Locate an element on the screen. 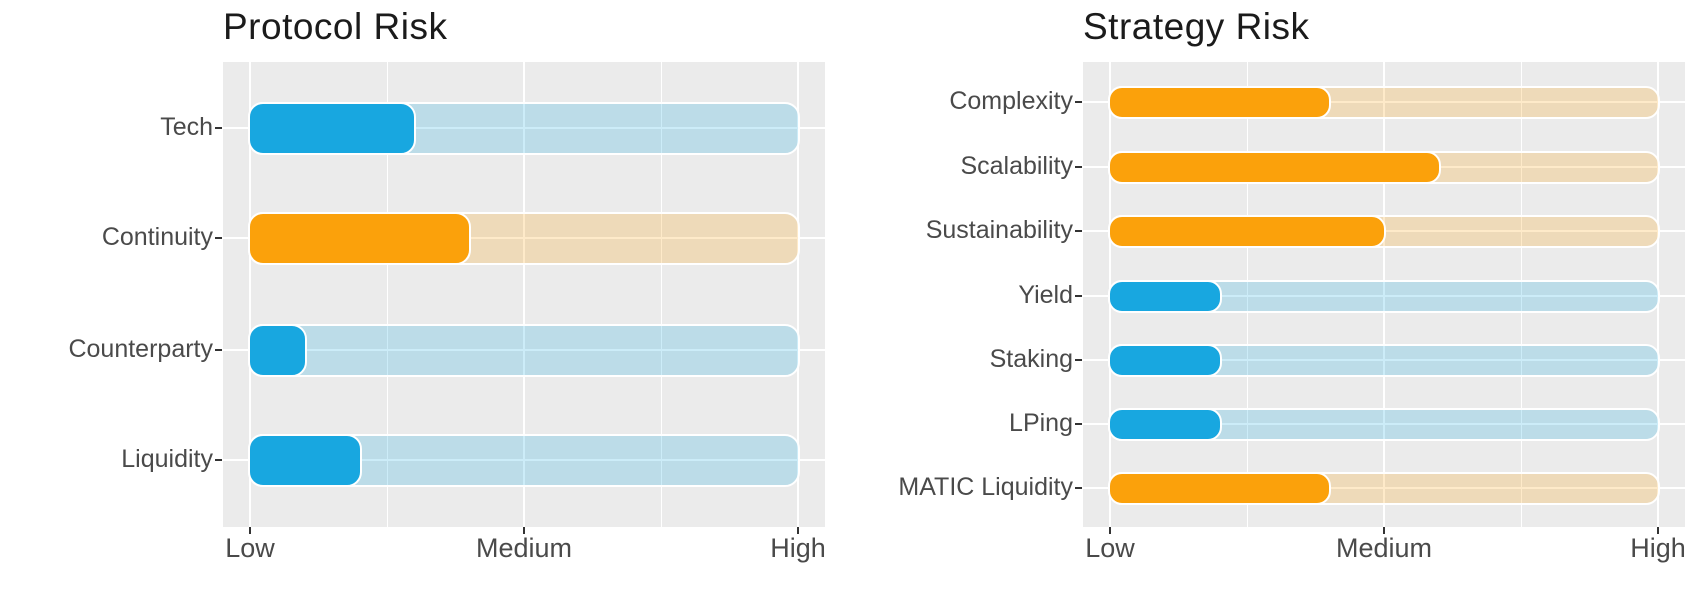 This screenshot has width=1700, height=612. y-axis-label: LPing is located at coordinates (1041, 422).